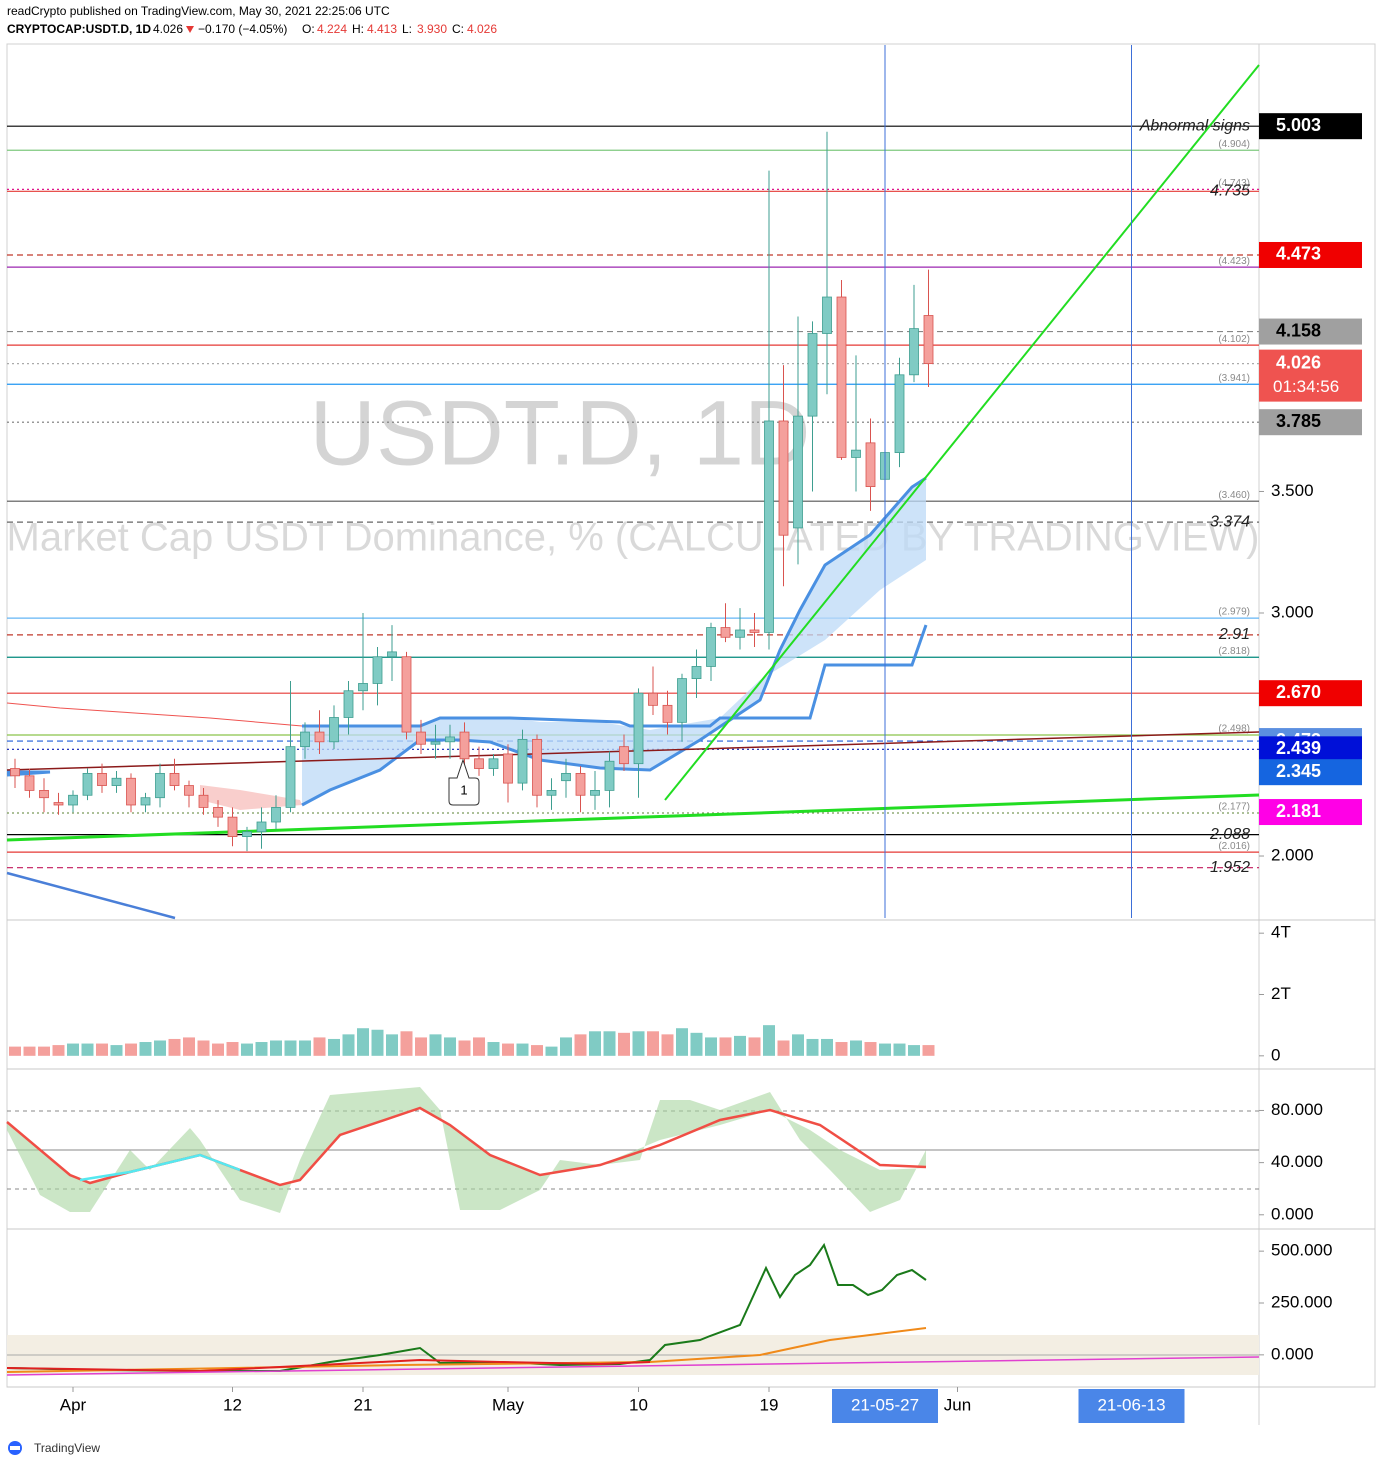 This screenshot has width=1382, height=1467. I want to click on price-tag-label: 5.003, so click(1298, 125).